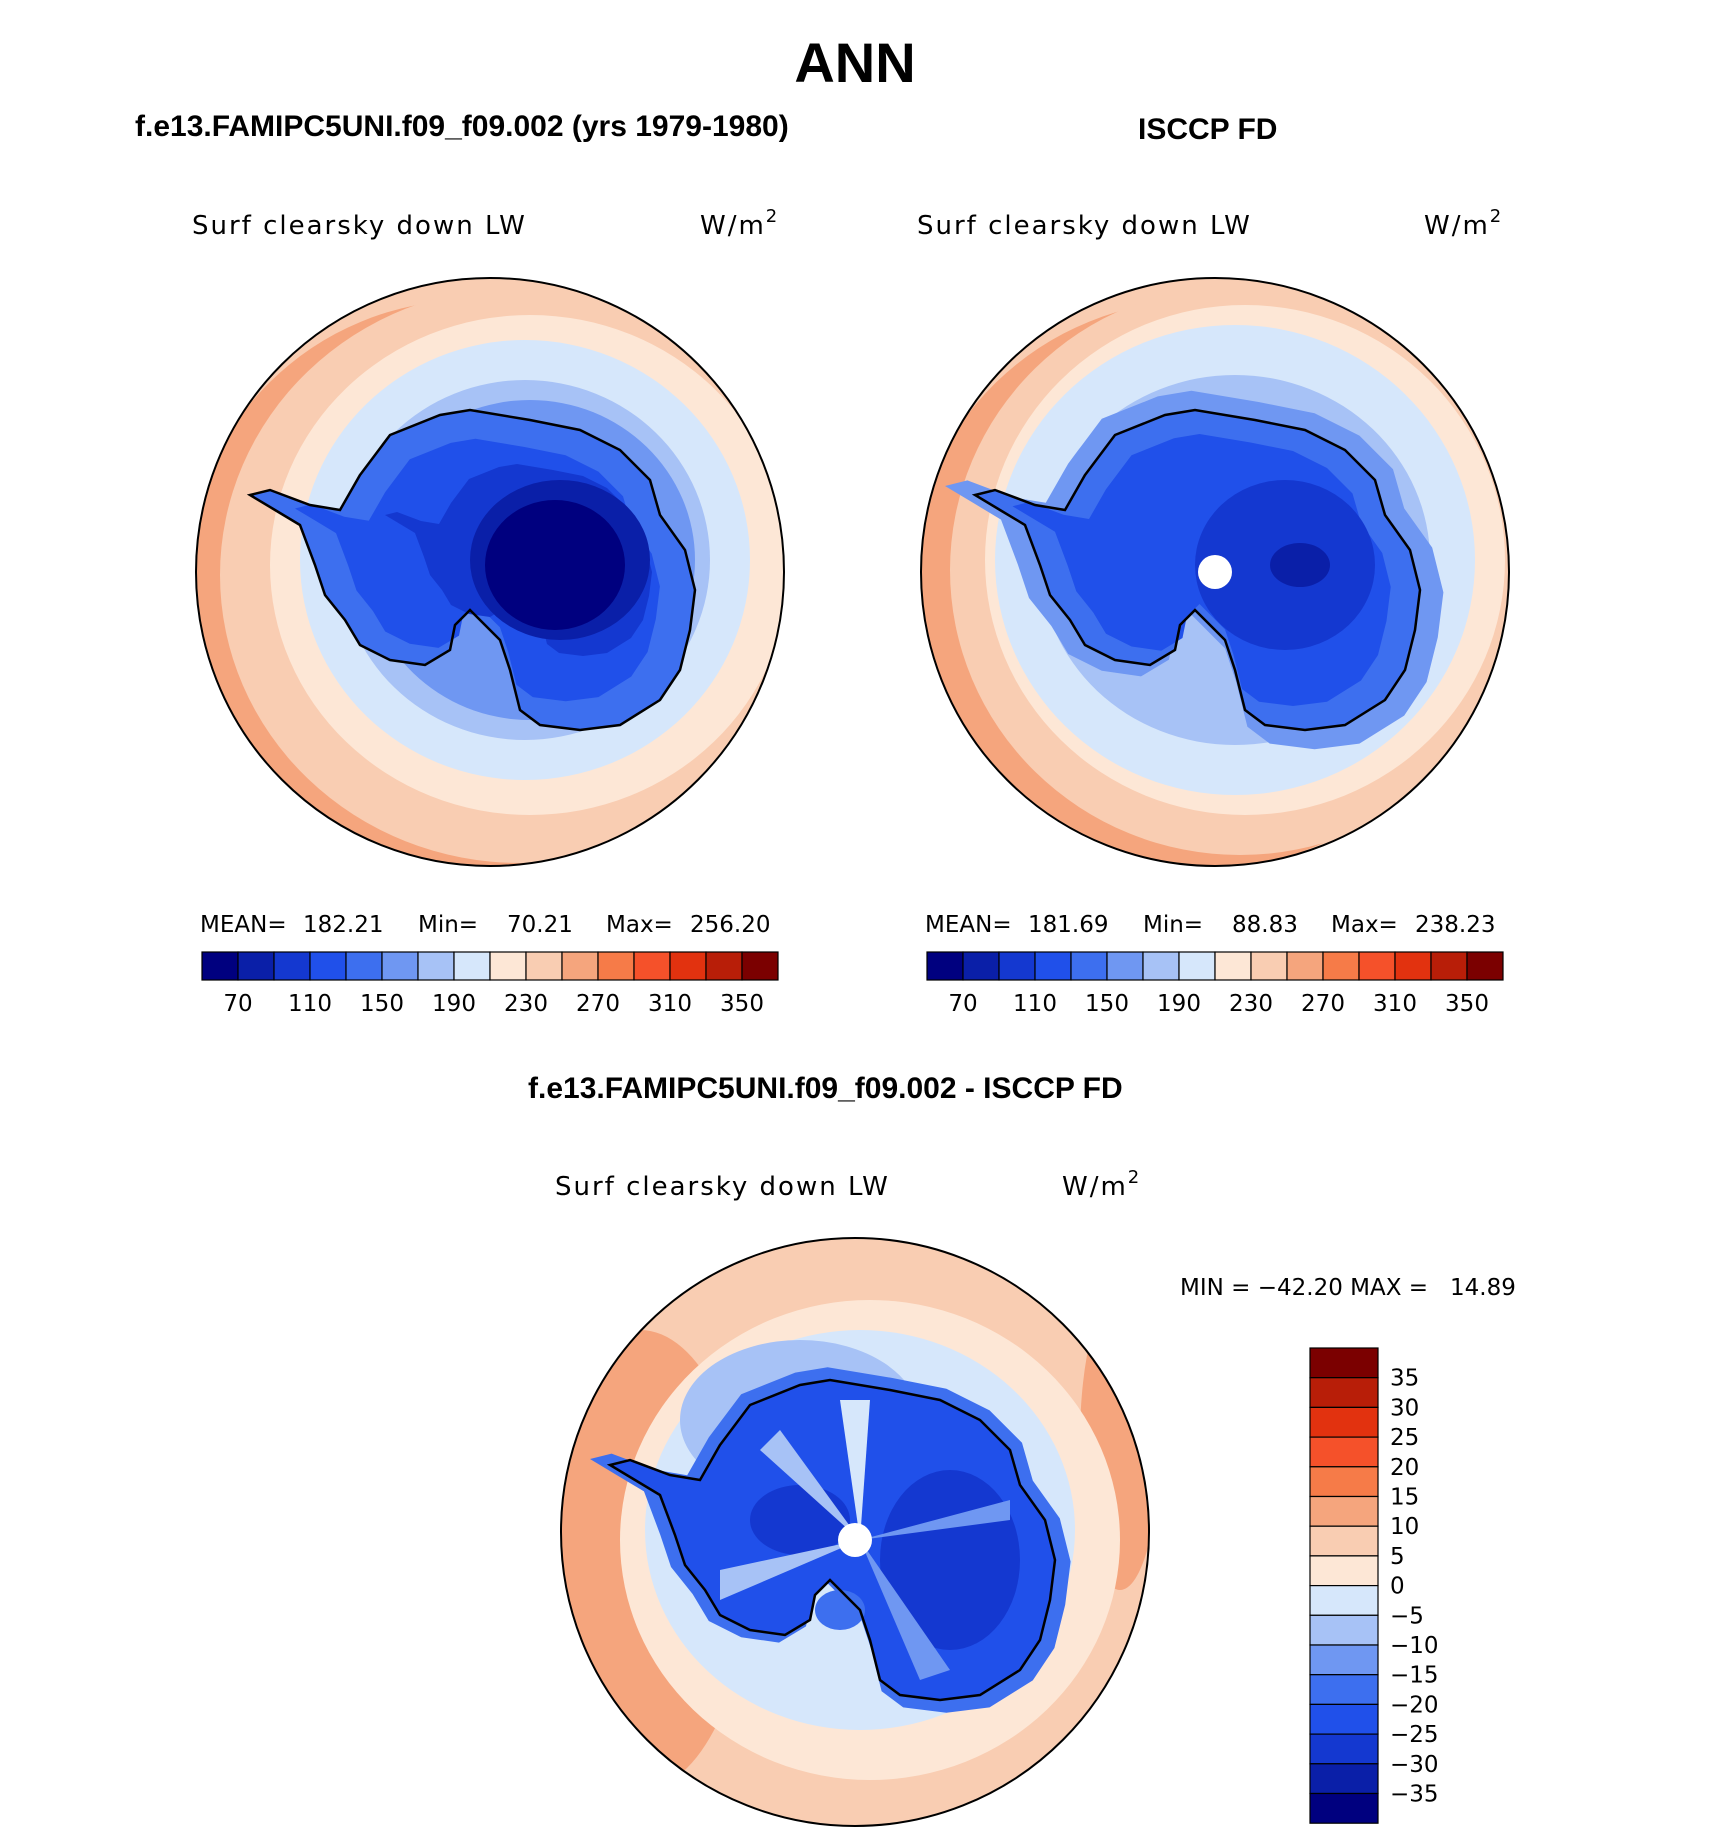 The image size is (1710, 1840). I want to click on colorbar-tick-label: 35, so click(1404, 1379).